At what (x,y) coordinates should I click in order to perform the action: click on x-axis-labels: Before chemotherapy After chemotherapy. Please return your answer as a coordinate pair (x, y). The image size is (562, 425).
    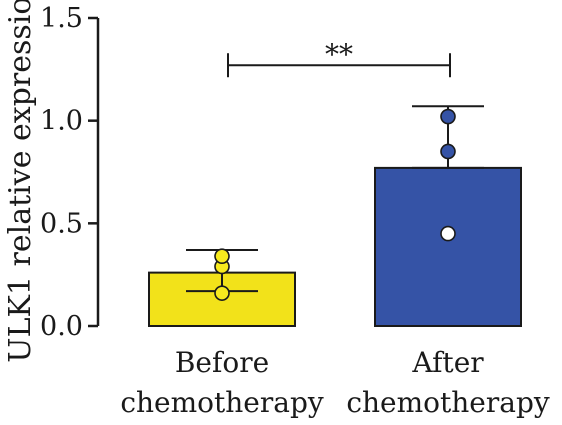
    Looking at the image, I should click on (335, 382).